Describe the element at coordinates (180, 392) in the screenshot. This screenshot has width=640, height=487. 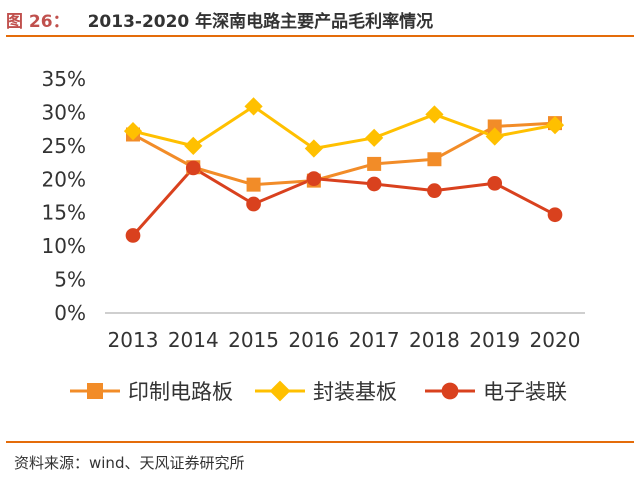
I see `legend-label: 印制电路板` at that location.